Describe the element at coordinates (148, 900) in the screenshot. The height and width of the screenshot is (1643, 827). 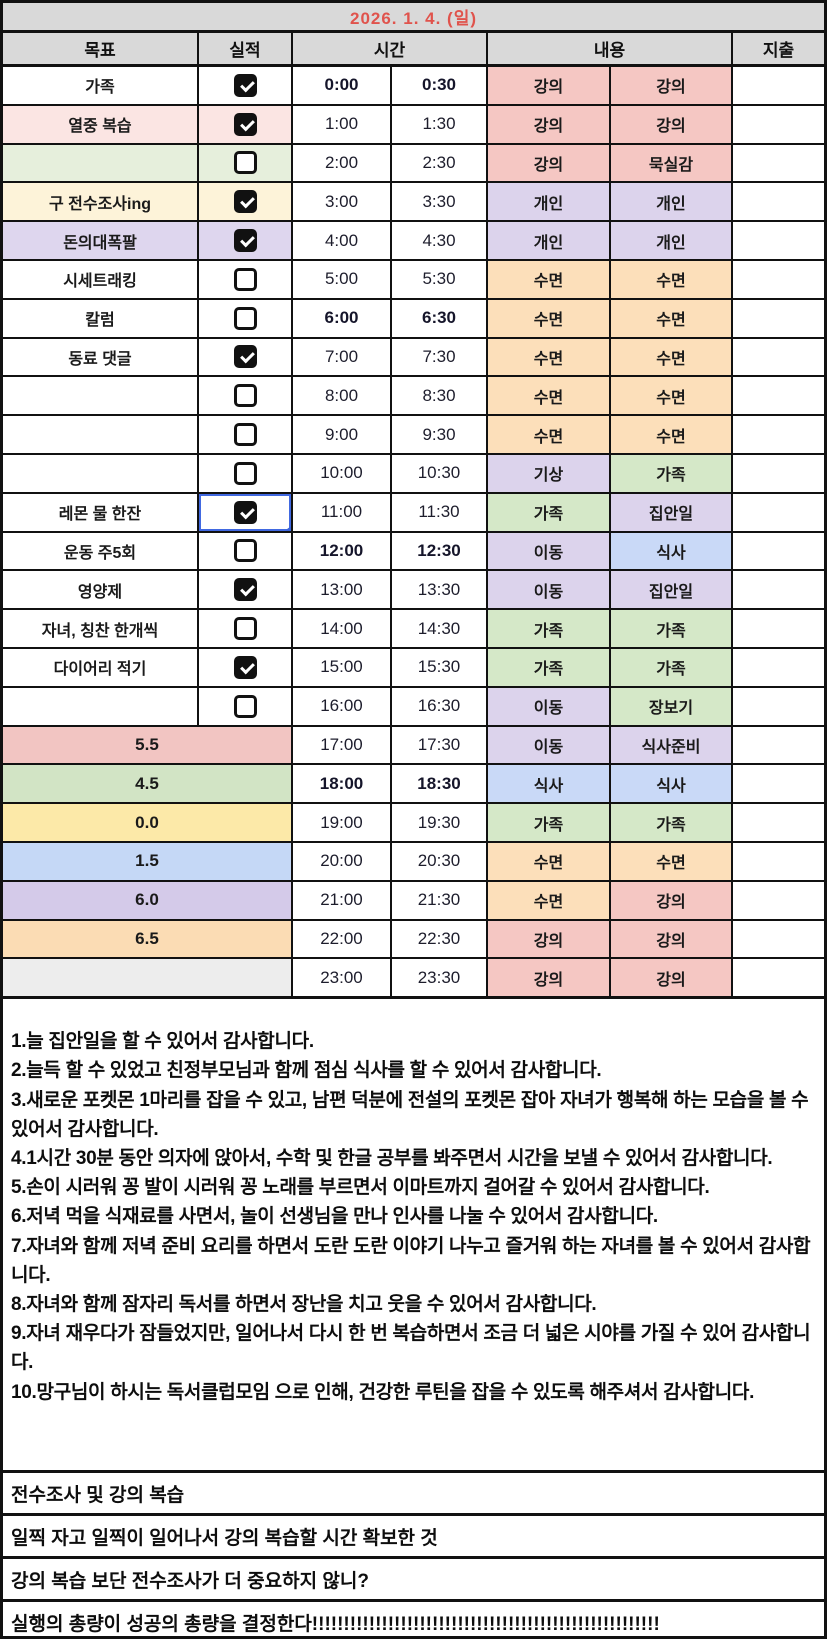
I see `summary-value-cell: 6.0` at that location.